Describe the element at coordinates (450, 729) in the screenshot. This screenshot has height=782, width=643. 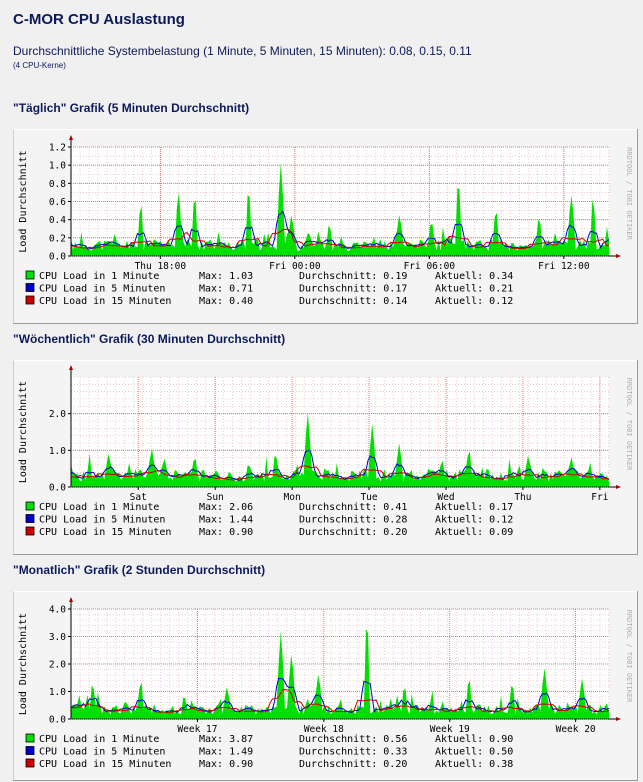
I see `x-tick-label: Week 19` at that location.